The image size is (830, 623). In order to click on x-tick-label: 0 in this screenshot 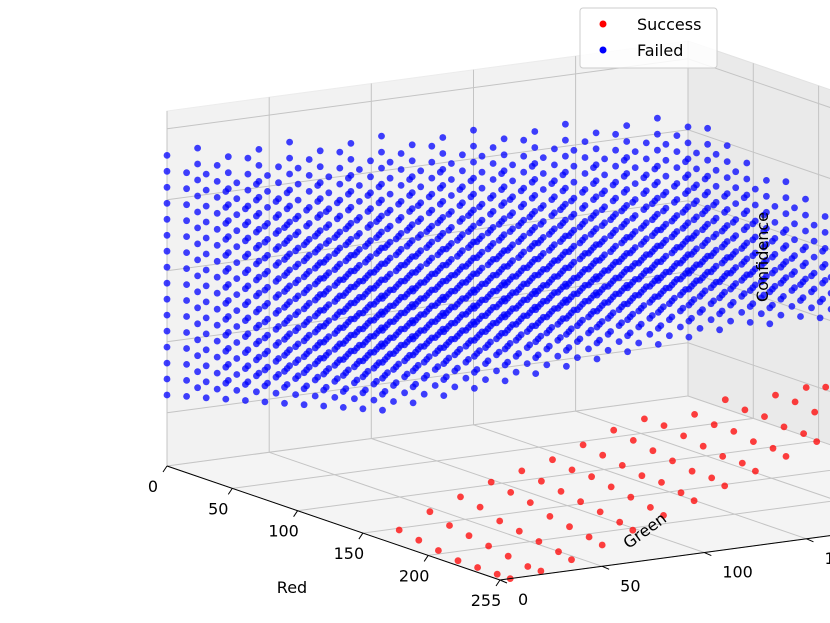, I will do `click(153, 486)`.